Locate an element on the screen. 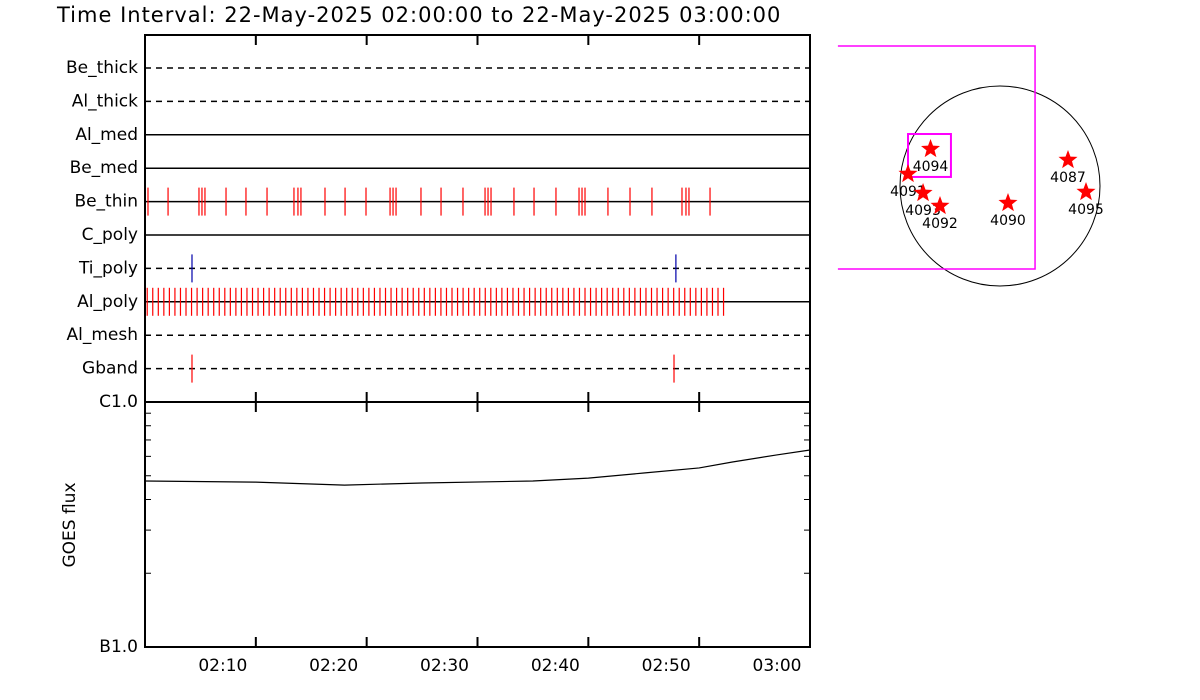  x-tick-label: 02:50 is located at coordinates (666, 666).